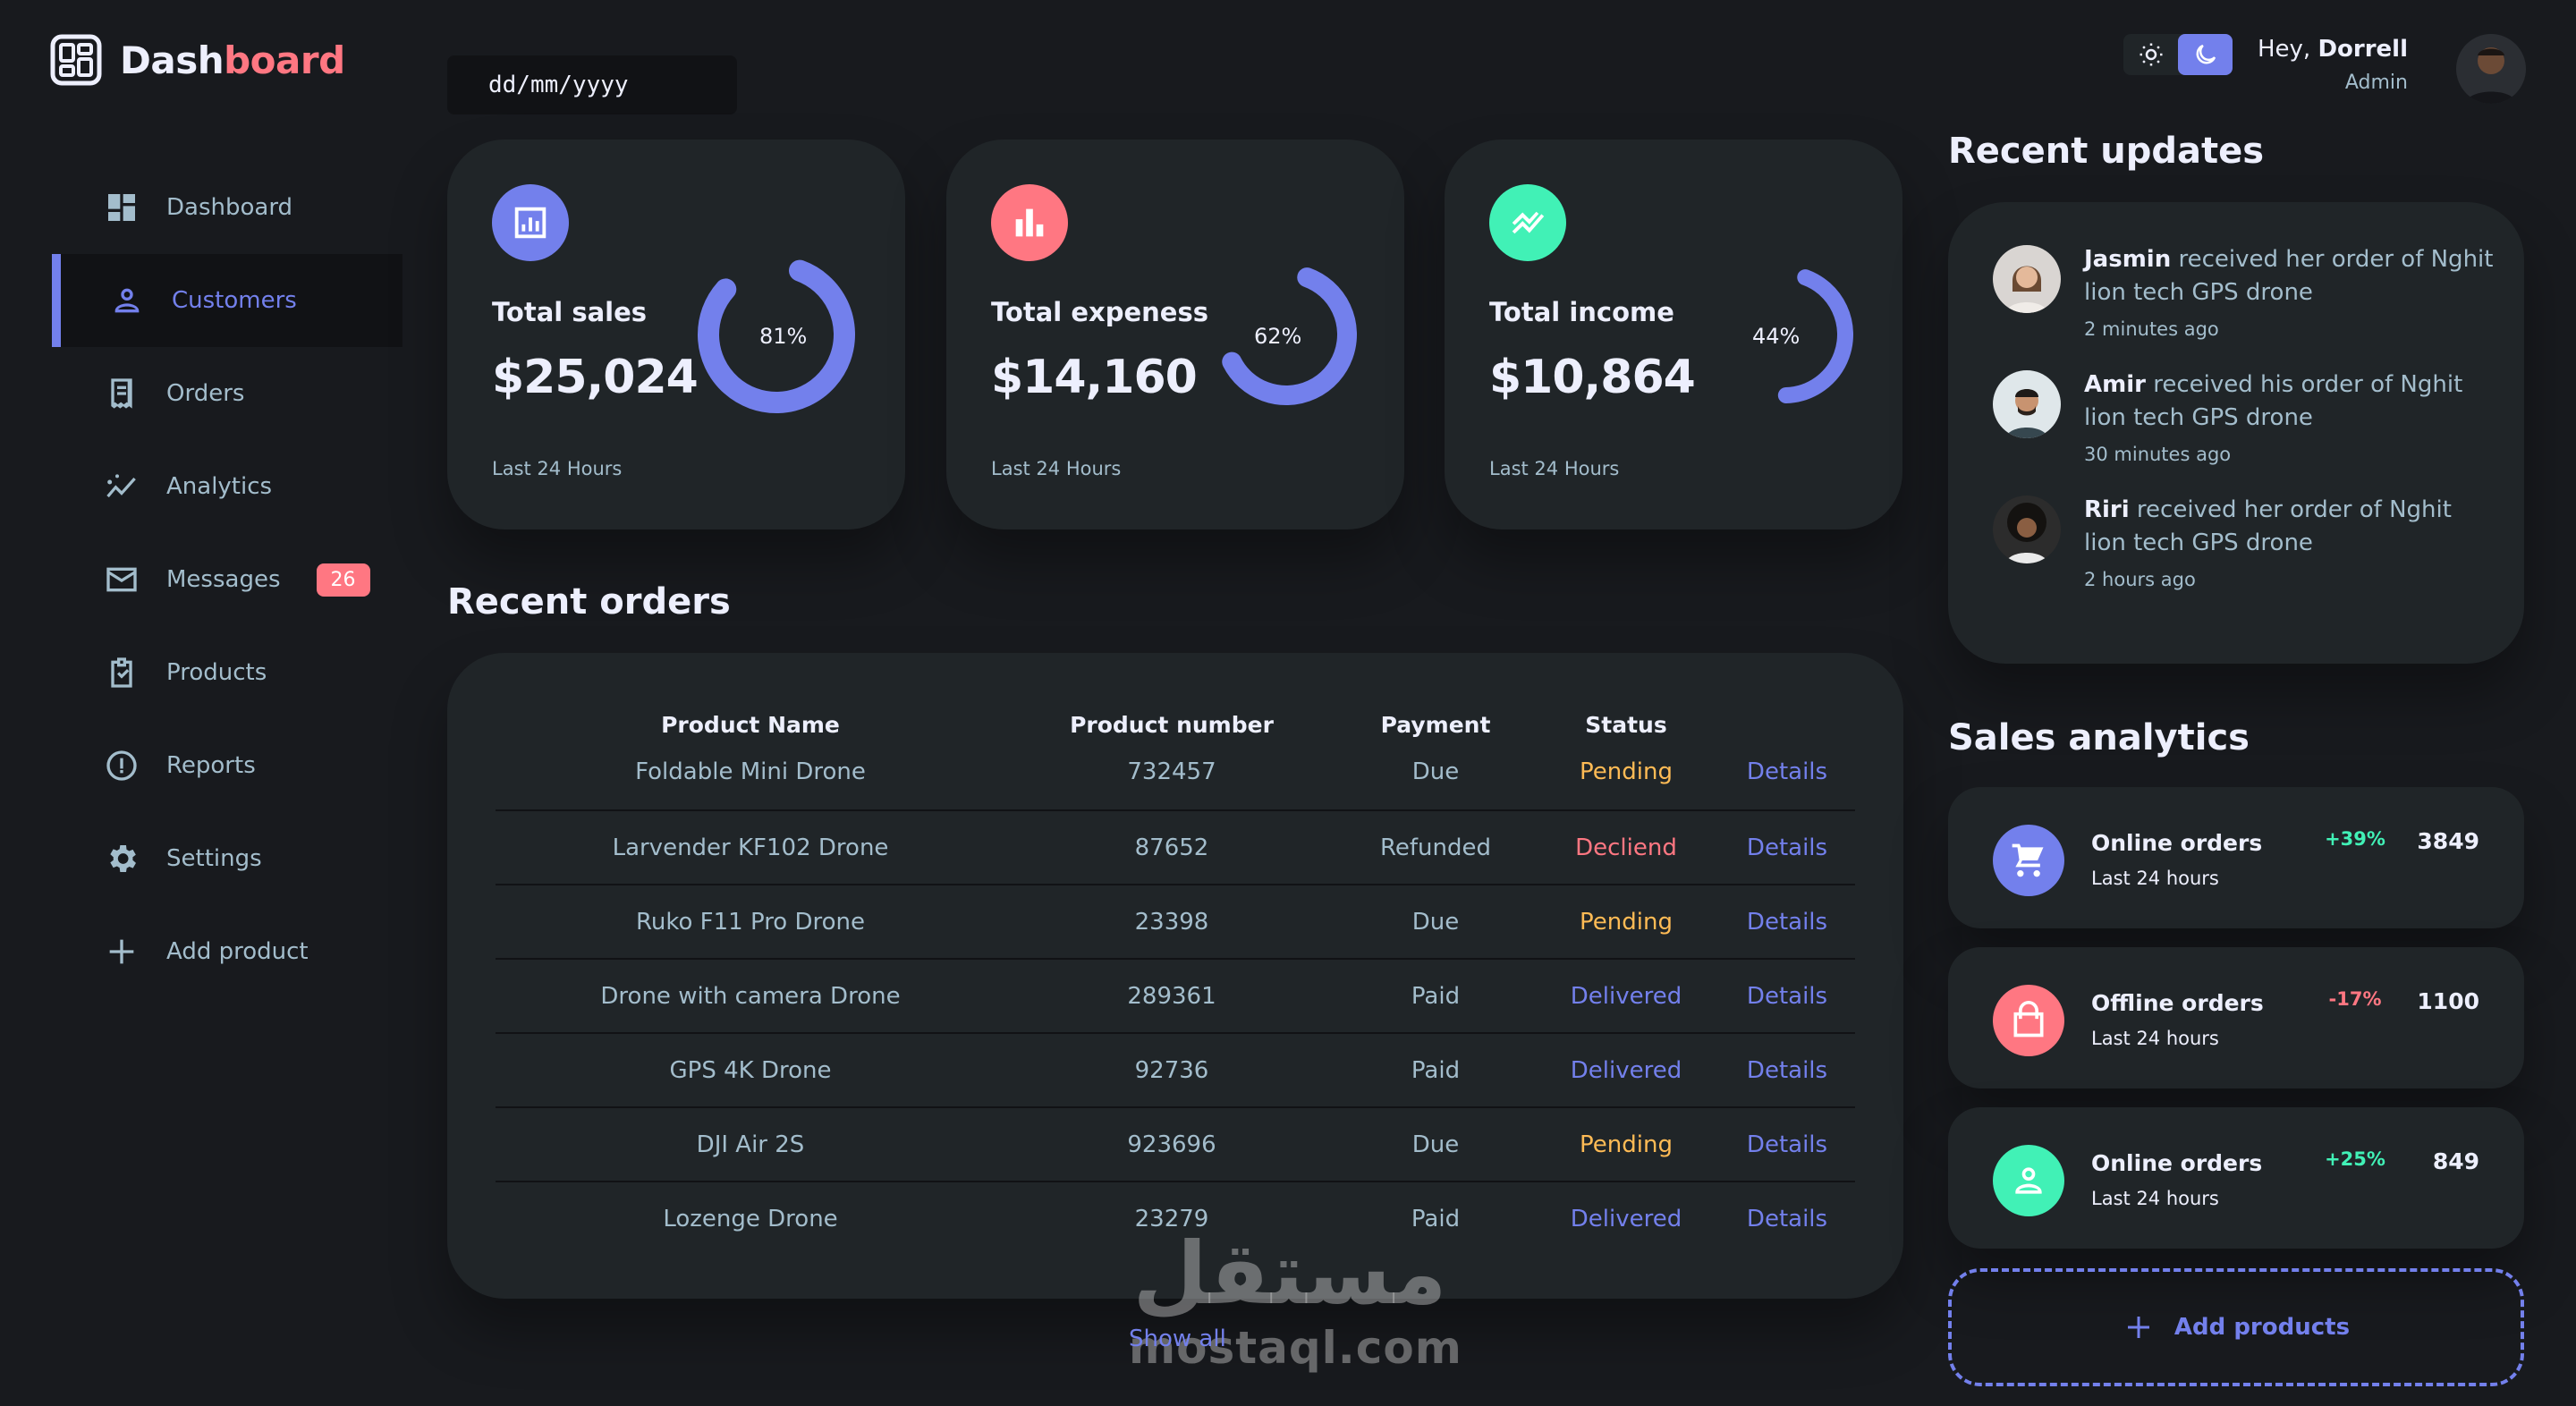 Image resolution: width=2576 pixels, height=1406 pixels. What do you see at coordinates (121, 208) in the screenshot?
I see `grid-icon` at bounding box center [121, 208].